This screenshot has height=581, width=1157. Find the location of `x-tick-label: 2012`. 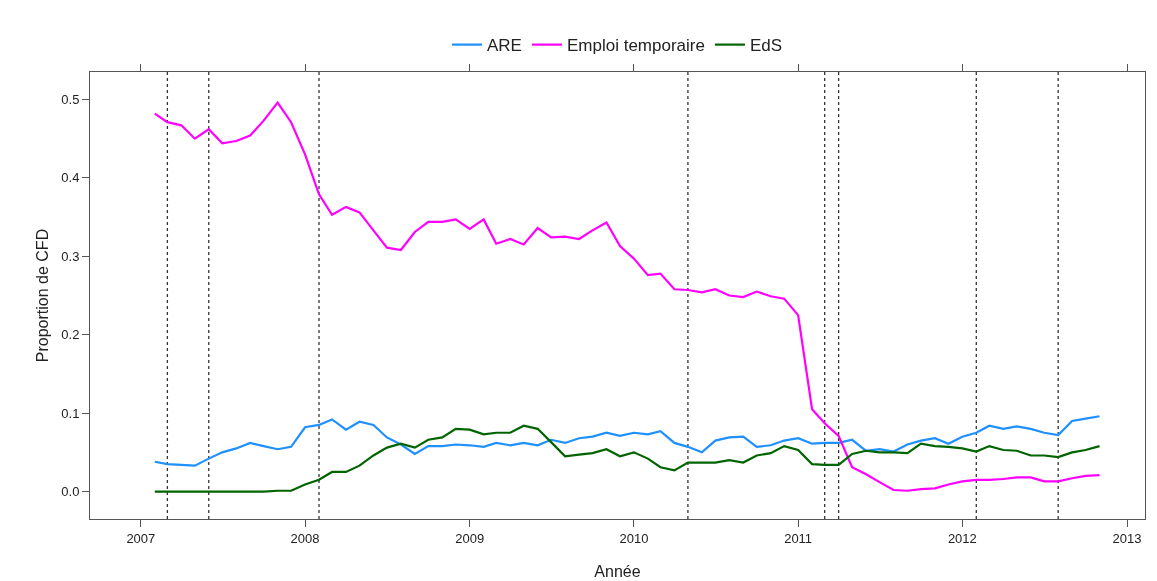

x-tick-label: 2012 is located at coordinates (962, 538).